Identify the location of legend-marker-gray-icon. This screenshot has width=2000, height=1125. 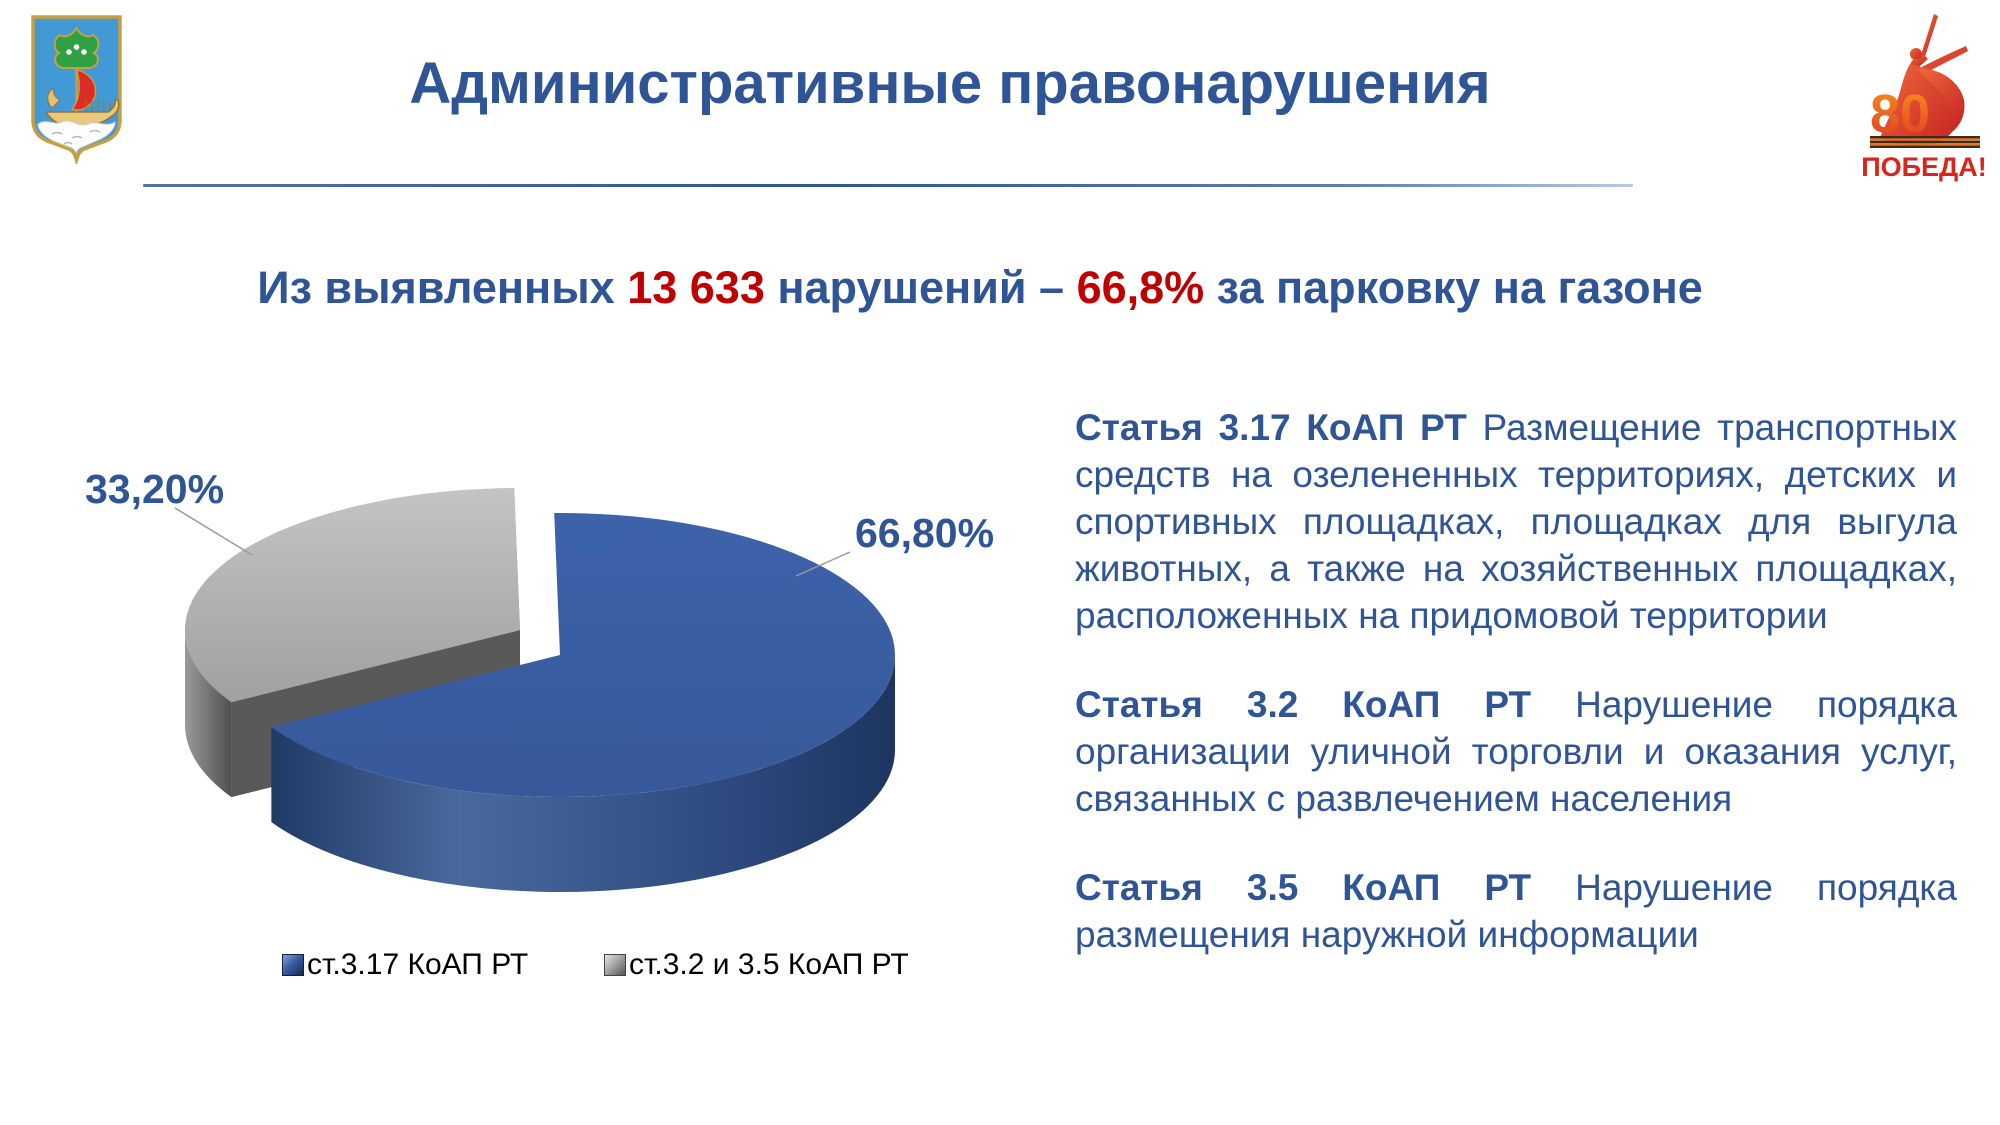
(615, 965).